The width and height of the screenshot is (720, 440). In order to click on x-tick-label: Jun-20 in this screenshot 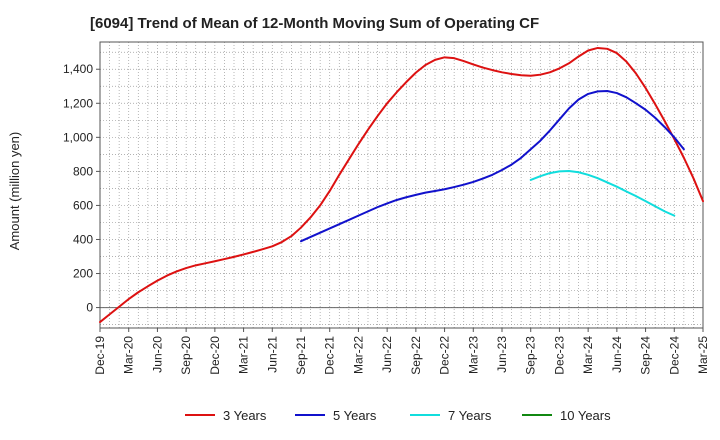, I will do `click(157, 354)`.